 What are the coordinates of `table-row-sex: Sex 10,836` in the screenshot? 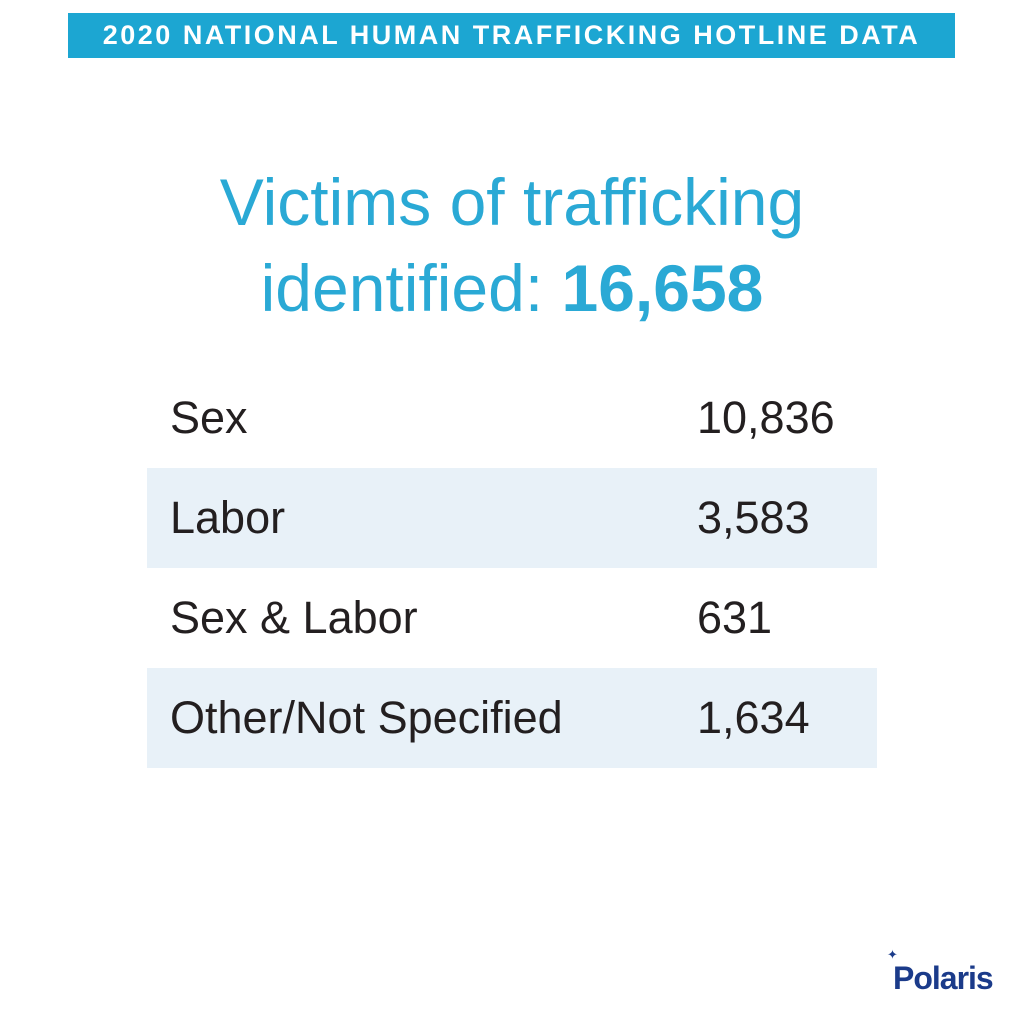 It's located at (512, 418).